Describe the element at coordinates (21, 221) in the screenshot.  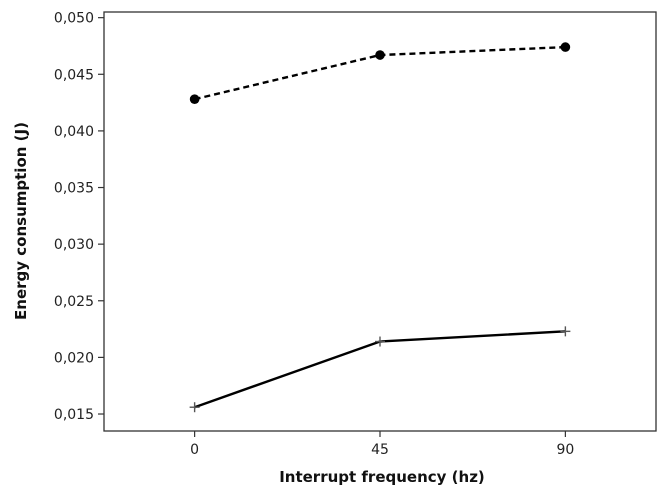
I see `y-axis-label: Energy consumption (J)` at that location.